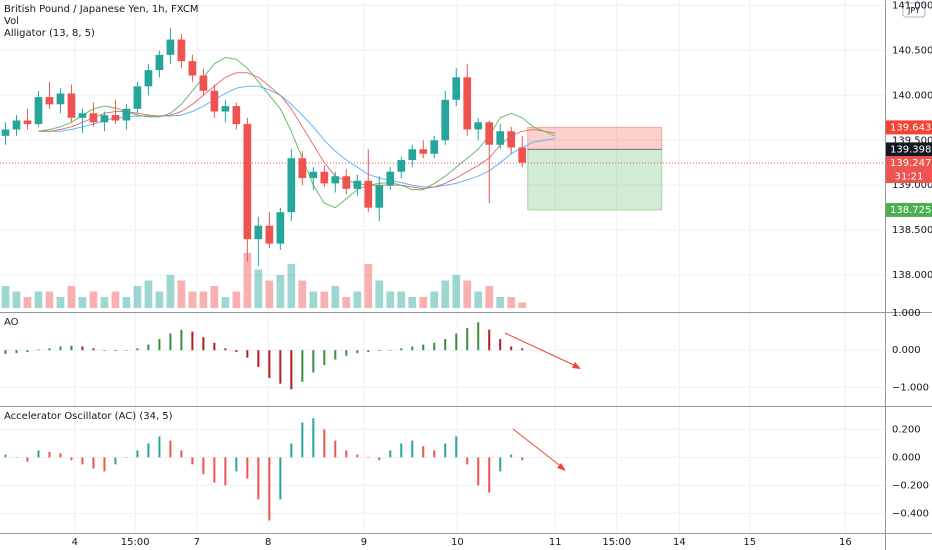 The height and width of the screenshot is (550, 932). Describe the element at coordinates (910, 387) in the screenshot. I see `y-tick-label: −1.000` at that location.